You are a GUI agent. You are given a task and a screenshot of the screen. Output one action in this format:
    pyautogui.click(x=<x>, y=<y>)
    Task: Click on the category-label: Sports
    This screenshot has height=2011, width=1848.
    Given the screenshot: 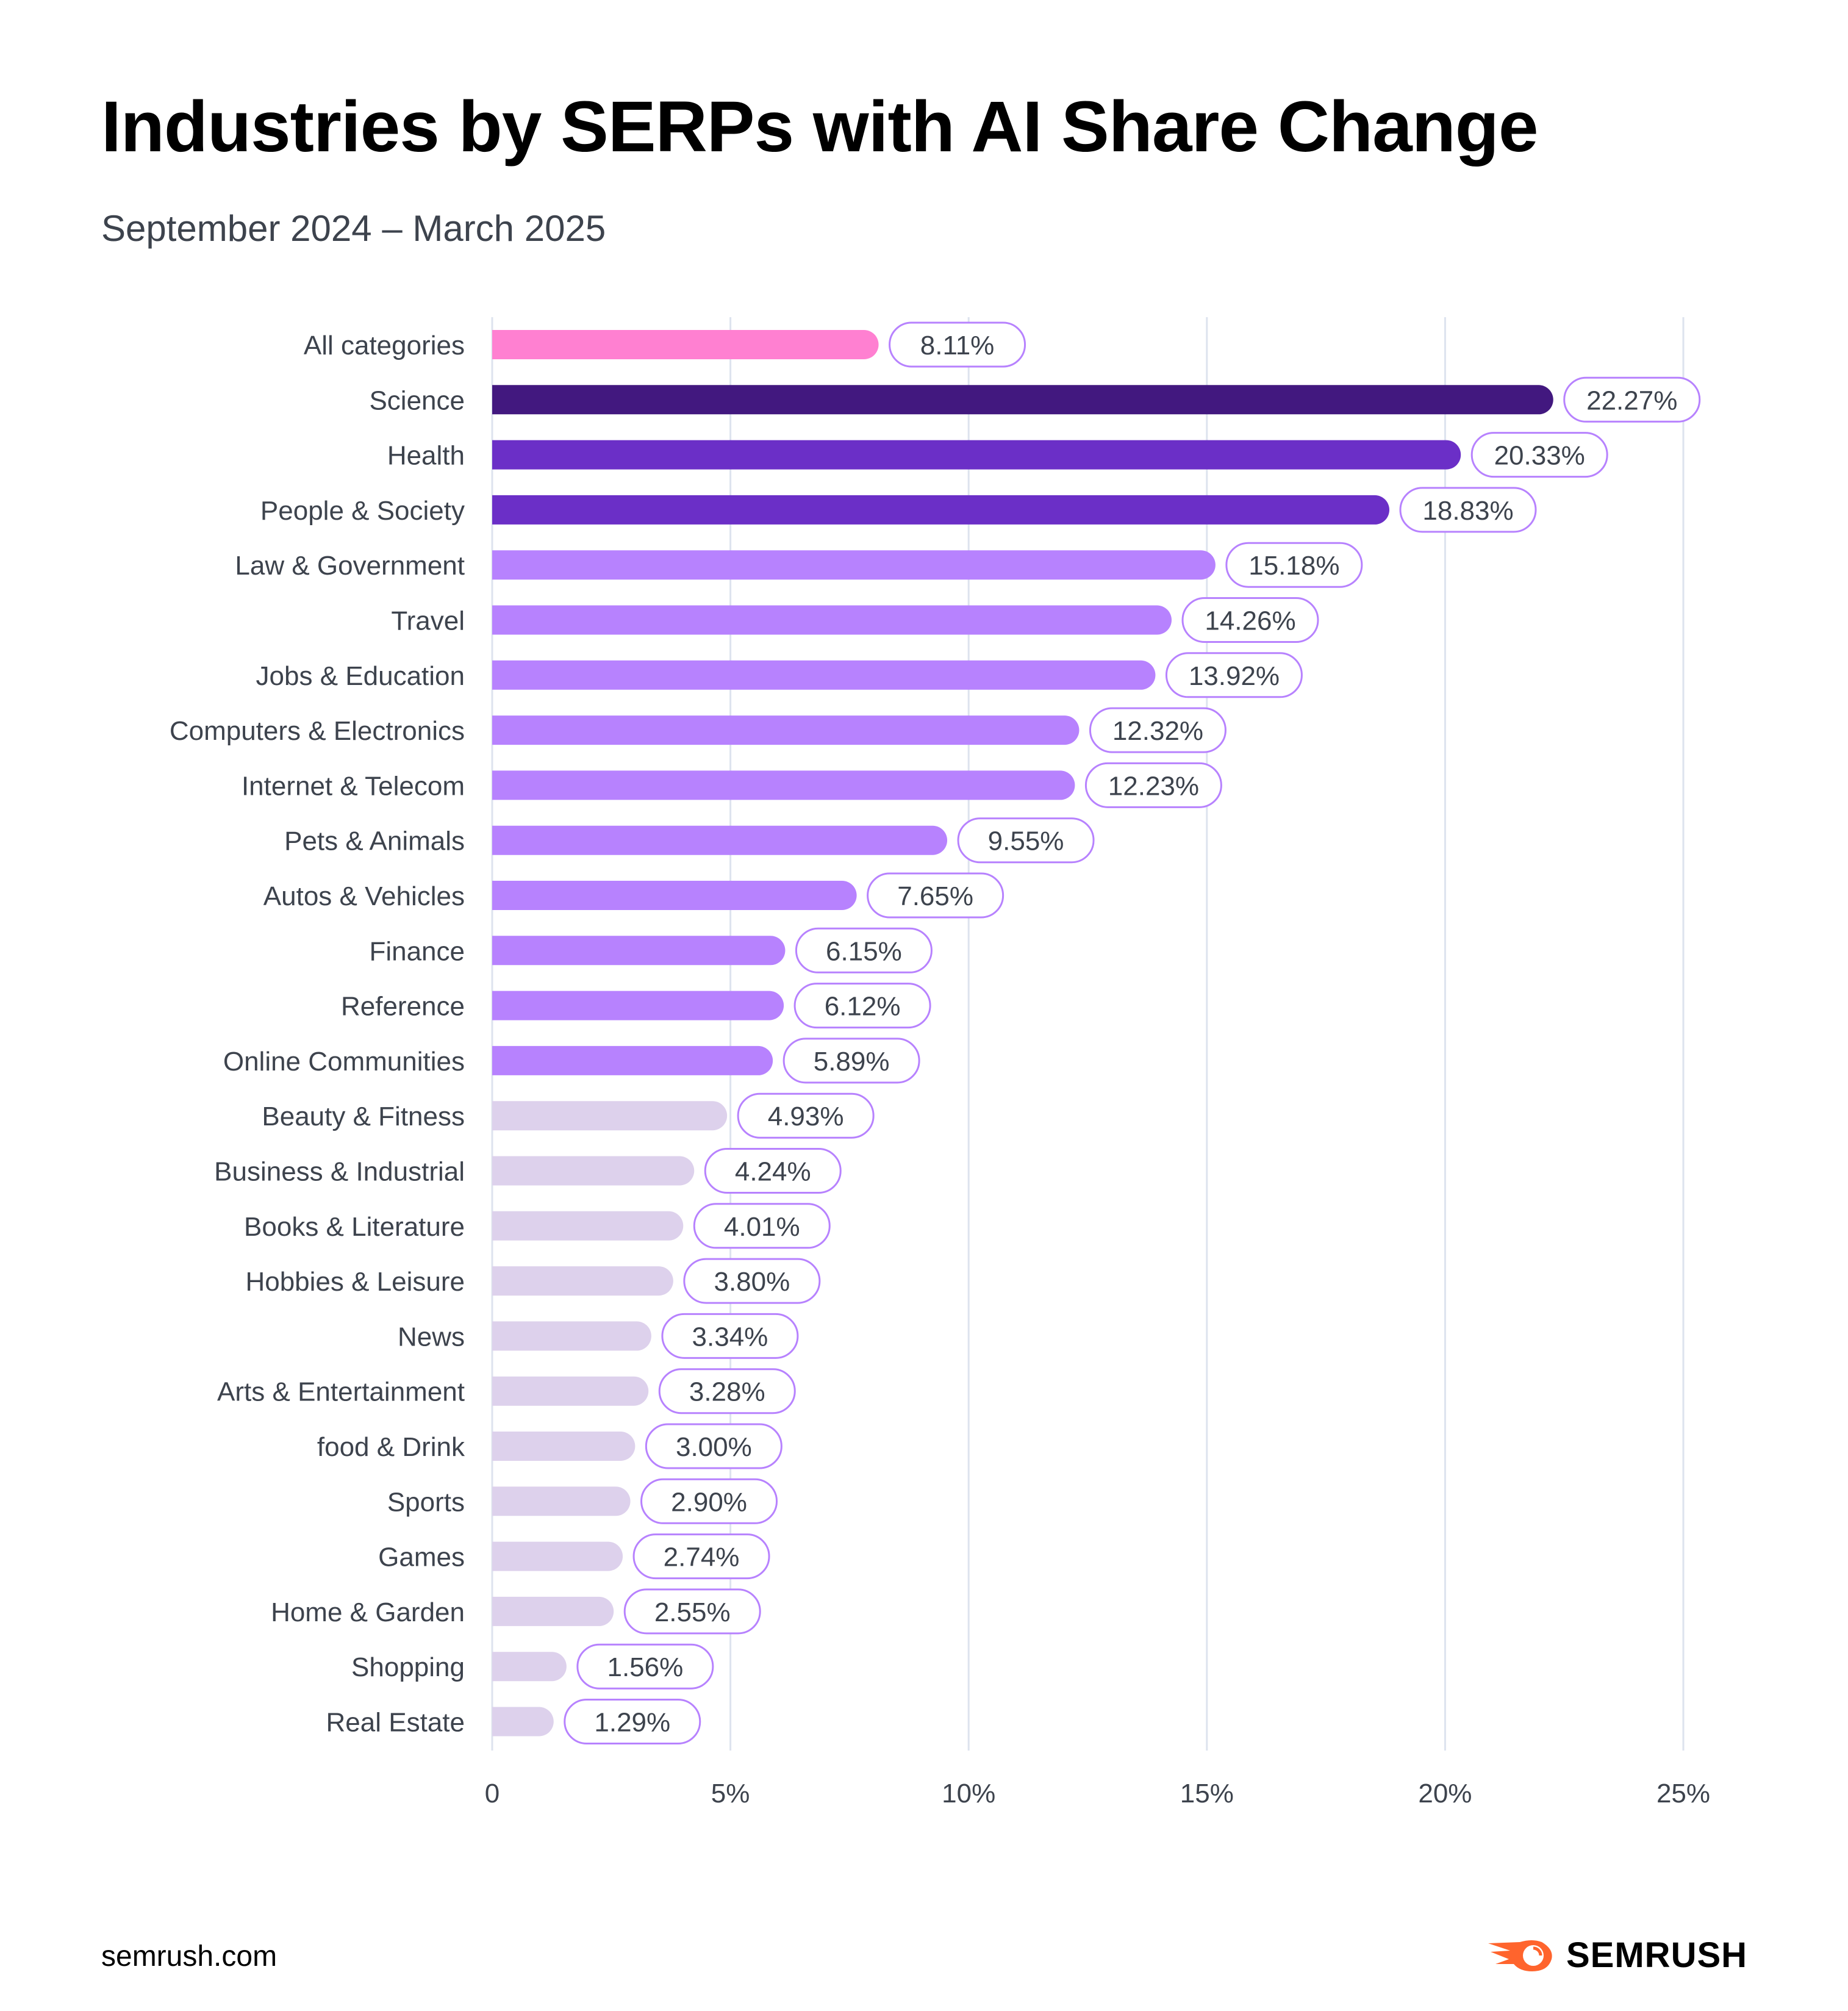 What is the action you would take?
    pyautogui.click(x=426, y=1502)
    